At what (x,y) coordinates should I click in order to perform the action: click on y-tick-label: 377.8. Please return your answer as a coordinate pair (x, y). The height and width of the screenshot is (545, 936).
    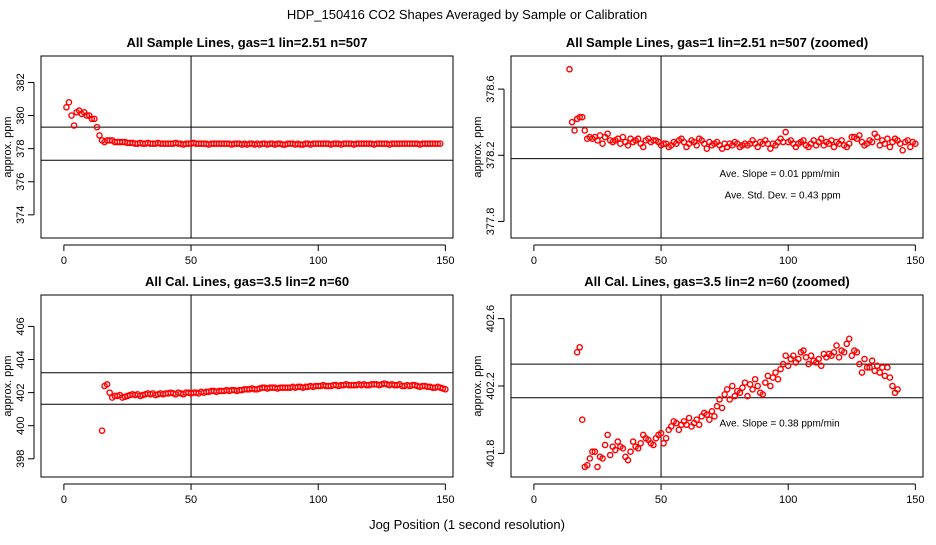
    Looking at the image, I should click on (491, 222).